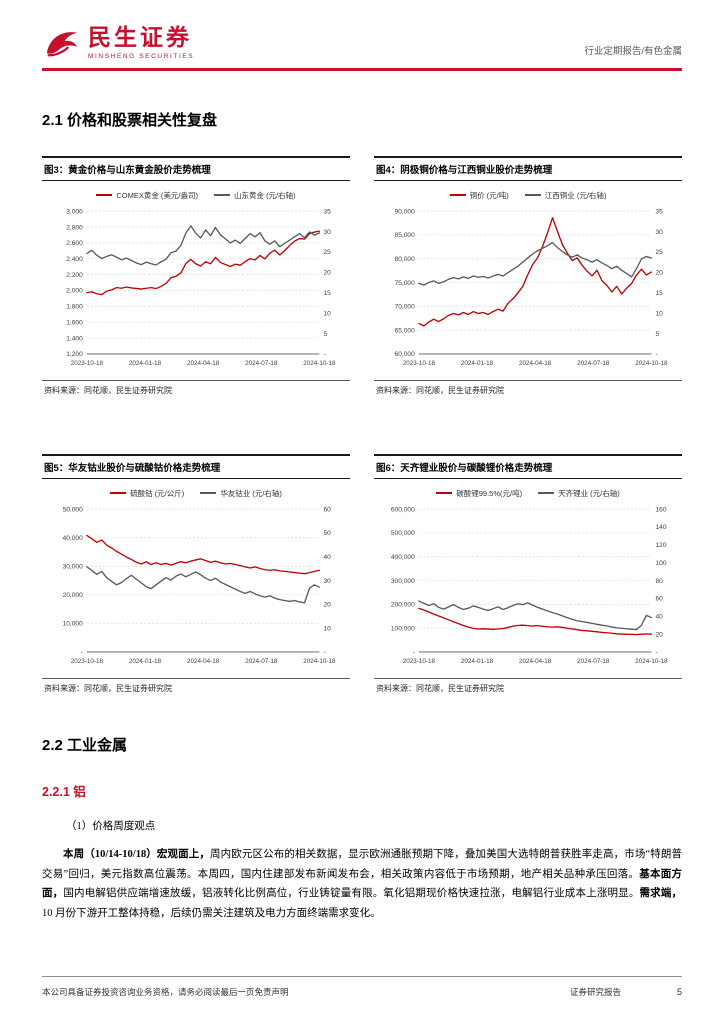  I want to click on svg-text: 60, so click(659, 599).